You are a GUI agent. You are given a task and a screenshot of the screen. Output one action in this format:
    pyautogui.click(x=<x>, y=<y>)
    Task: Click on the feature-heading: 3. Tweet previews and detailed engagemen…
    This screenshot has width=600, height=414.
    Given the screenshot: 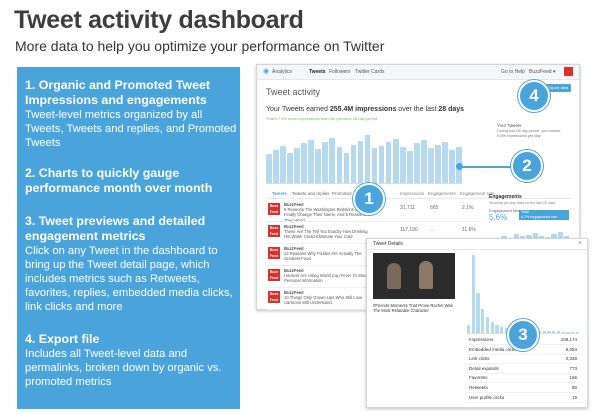 What is the action you would take?
    pyautogui.click(x=115, y=228)
    